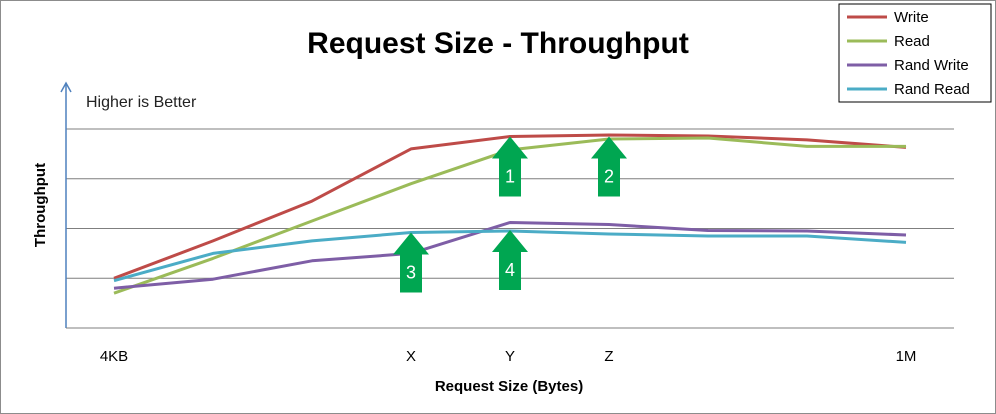 The height and width of the screenshot is (414, 996). I want to click on arrow-marker-4: 4, so click(510, 259).